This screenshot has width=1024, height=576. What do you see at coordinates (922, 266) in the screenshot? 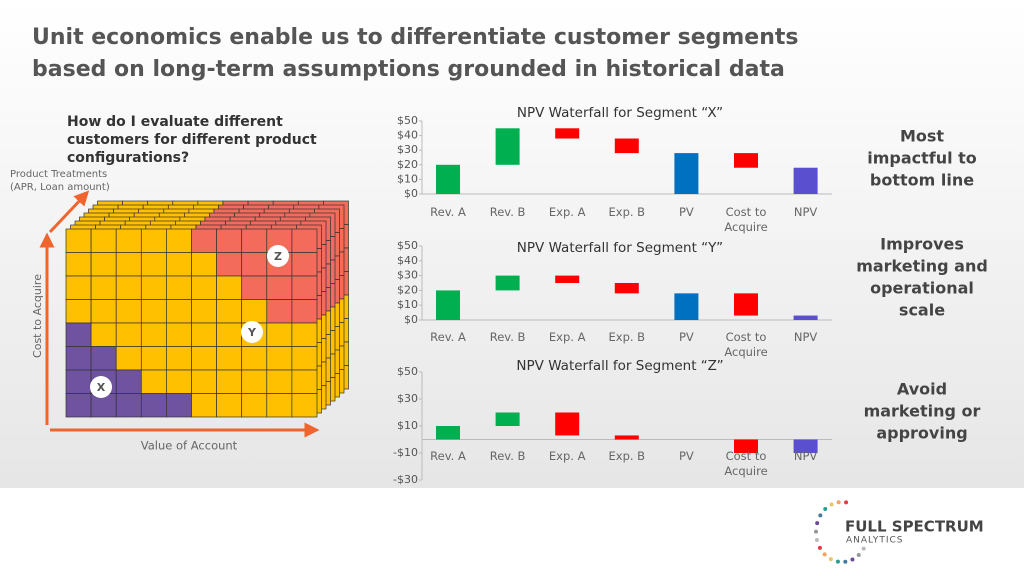
I see `note: marketing and` at bounding box center [922, 266].